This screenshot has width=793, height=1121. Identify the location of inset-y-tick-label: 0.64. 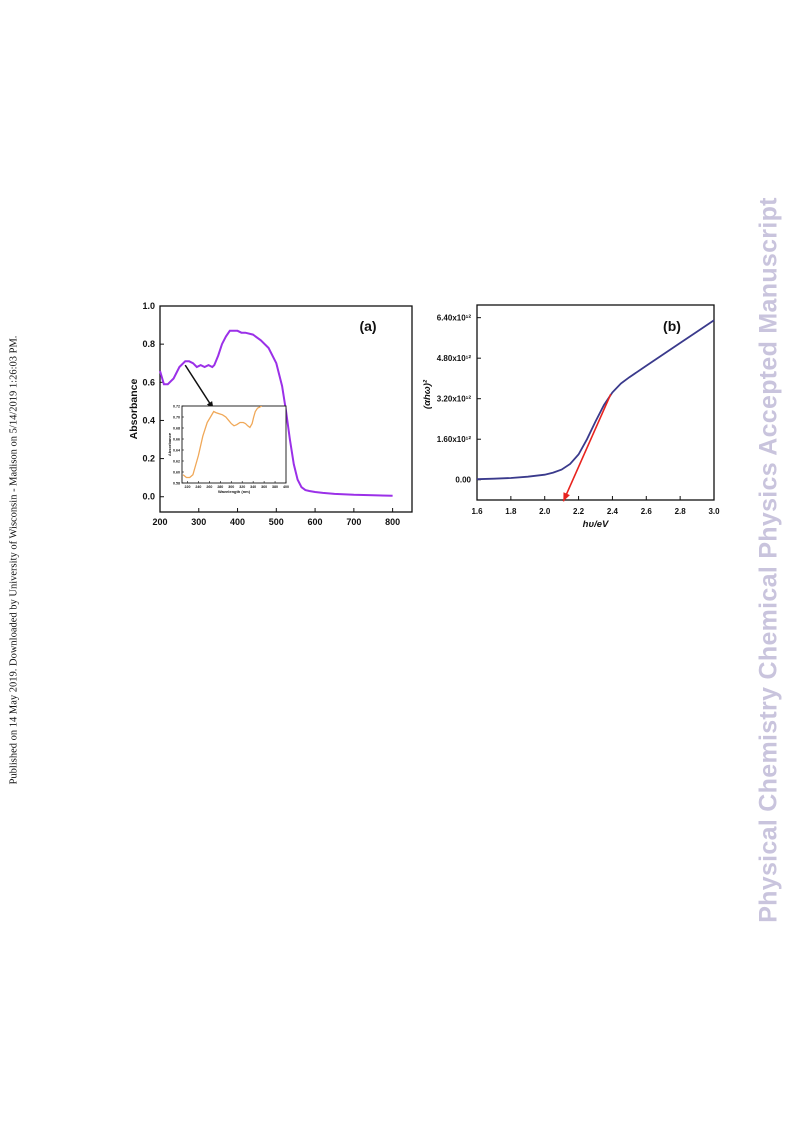
(176, 450).